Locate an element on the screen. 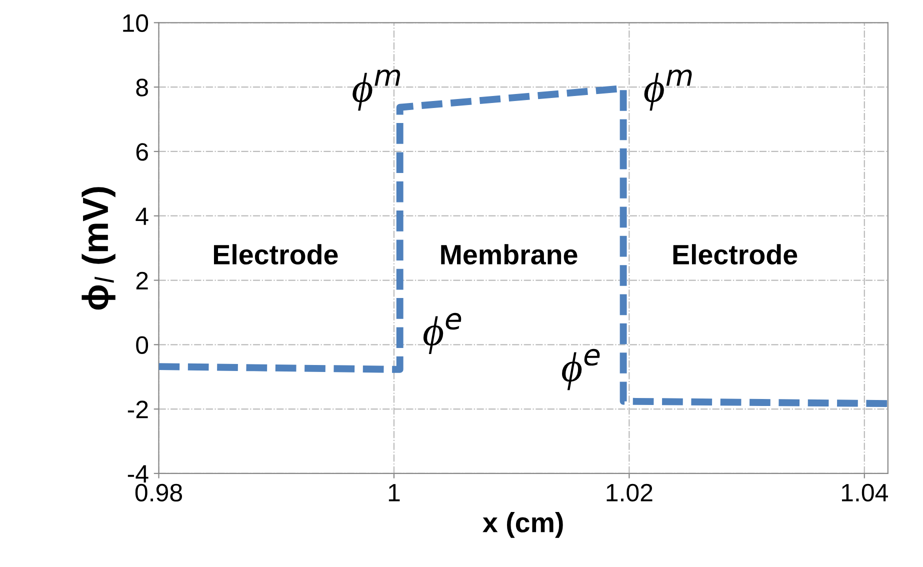  x-axis-title: x (cm) is located at coordinates (522, 525).